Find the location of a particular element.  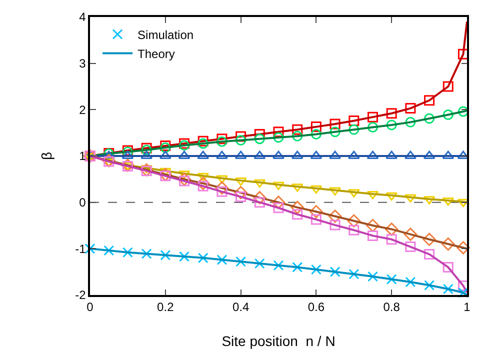

y-tick-label: 3 is located at coordinates (82, 63).